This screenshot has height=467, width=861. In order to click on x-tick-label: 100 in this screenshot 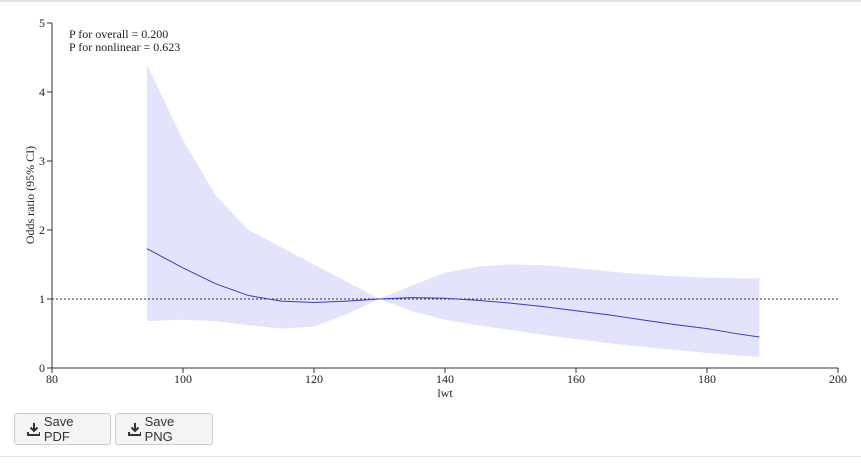, I will do `click(183, 379)`.